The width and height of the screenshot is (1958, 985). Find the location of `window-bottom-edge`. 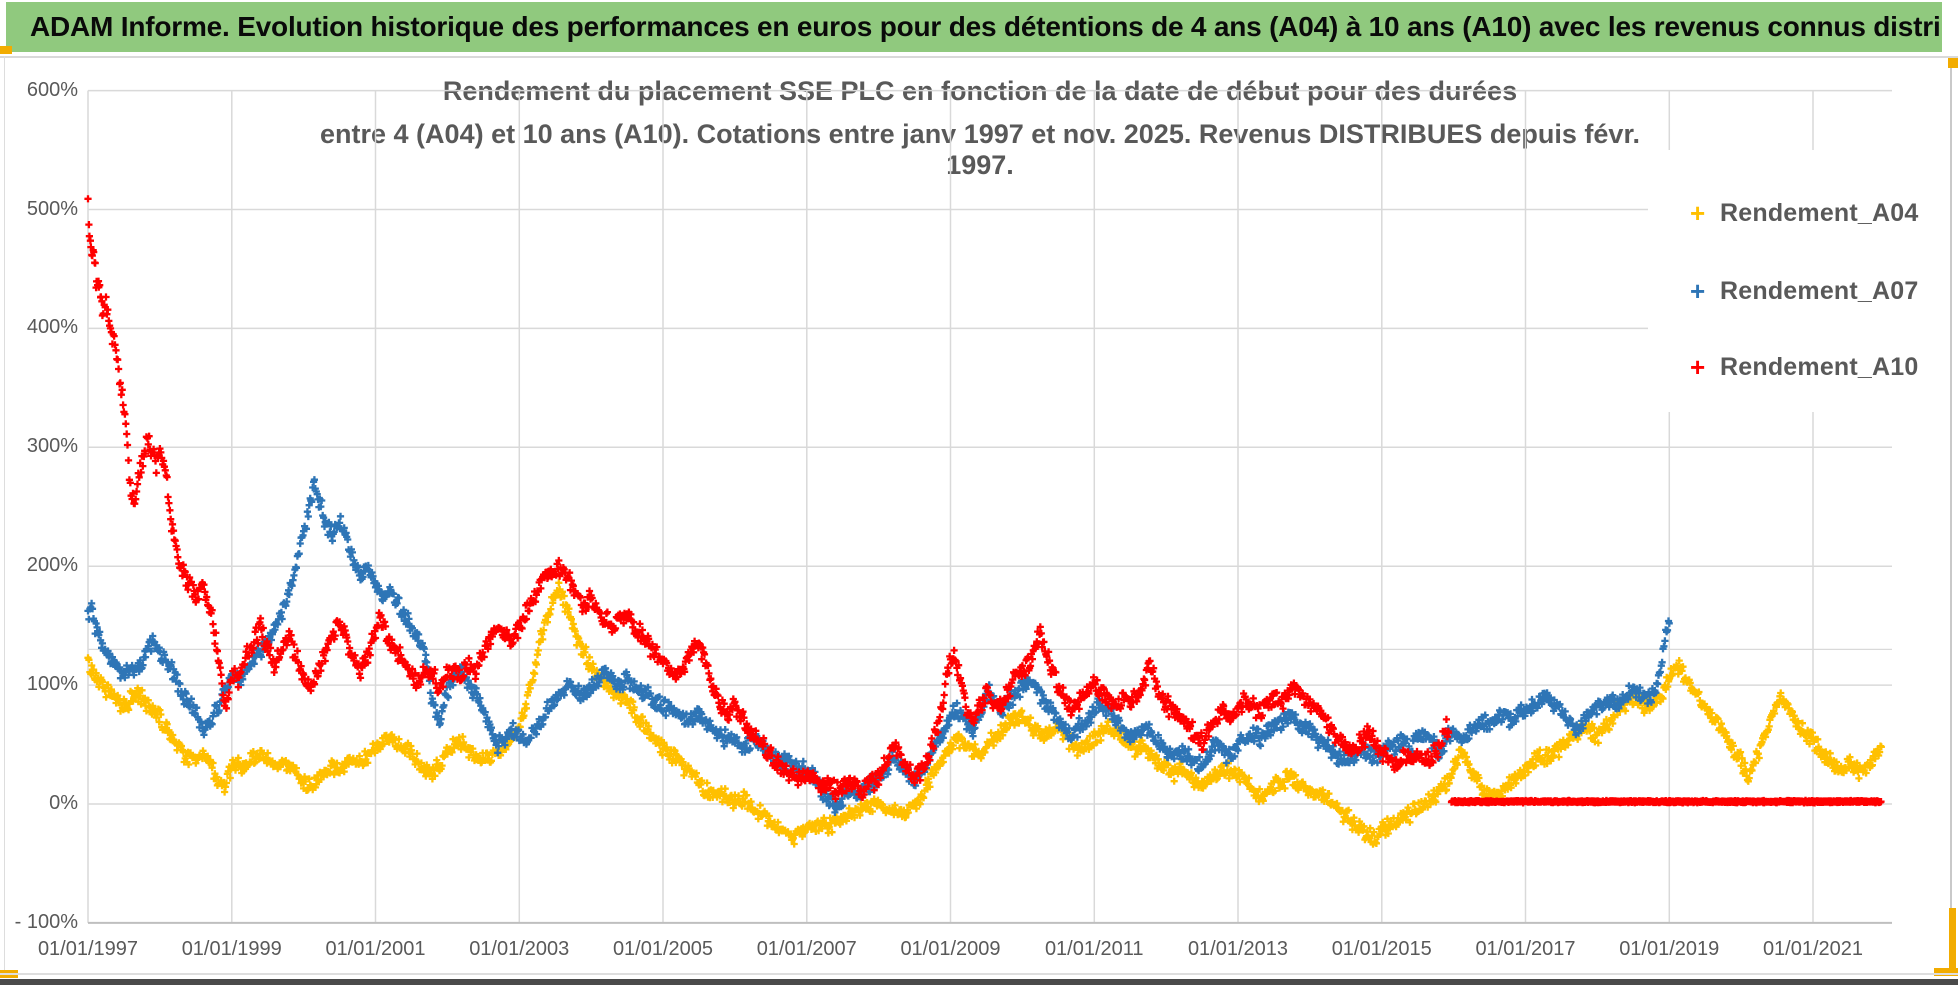

window-bottom-edge is located at coordinates (979, 982).